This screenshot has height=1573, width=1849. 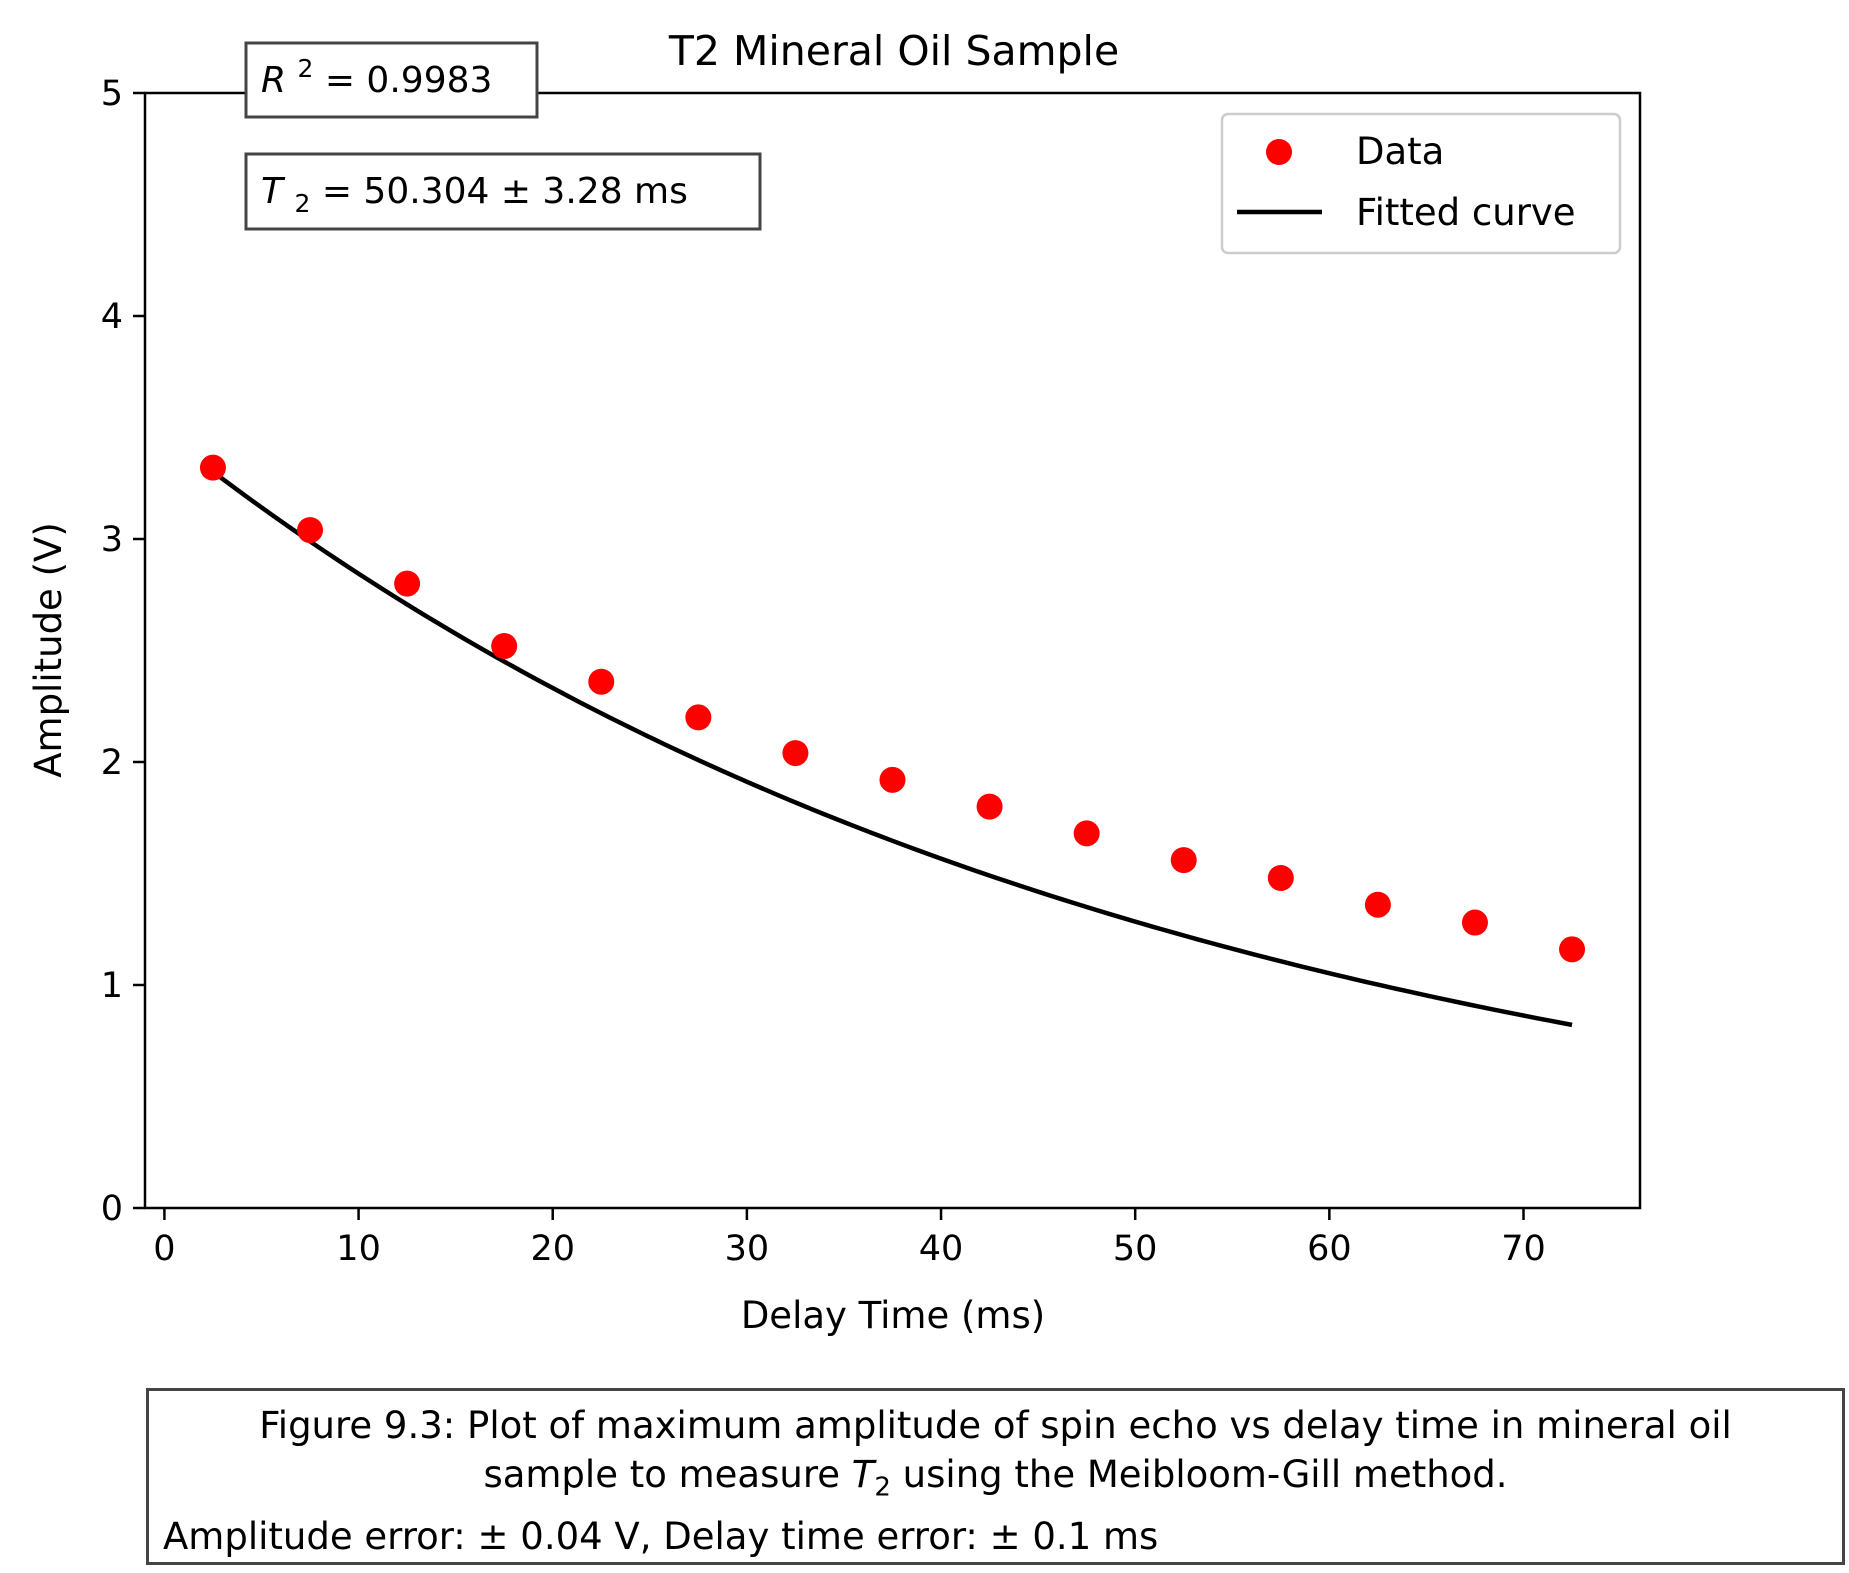 What do you see at coordinates (123, 651) in the screenshot?
I see `y-axis-ticks: 0 1 2 3 4 5` at bounding box center [123, 651].